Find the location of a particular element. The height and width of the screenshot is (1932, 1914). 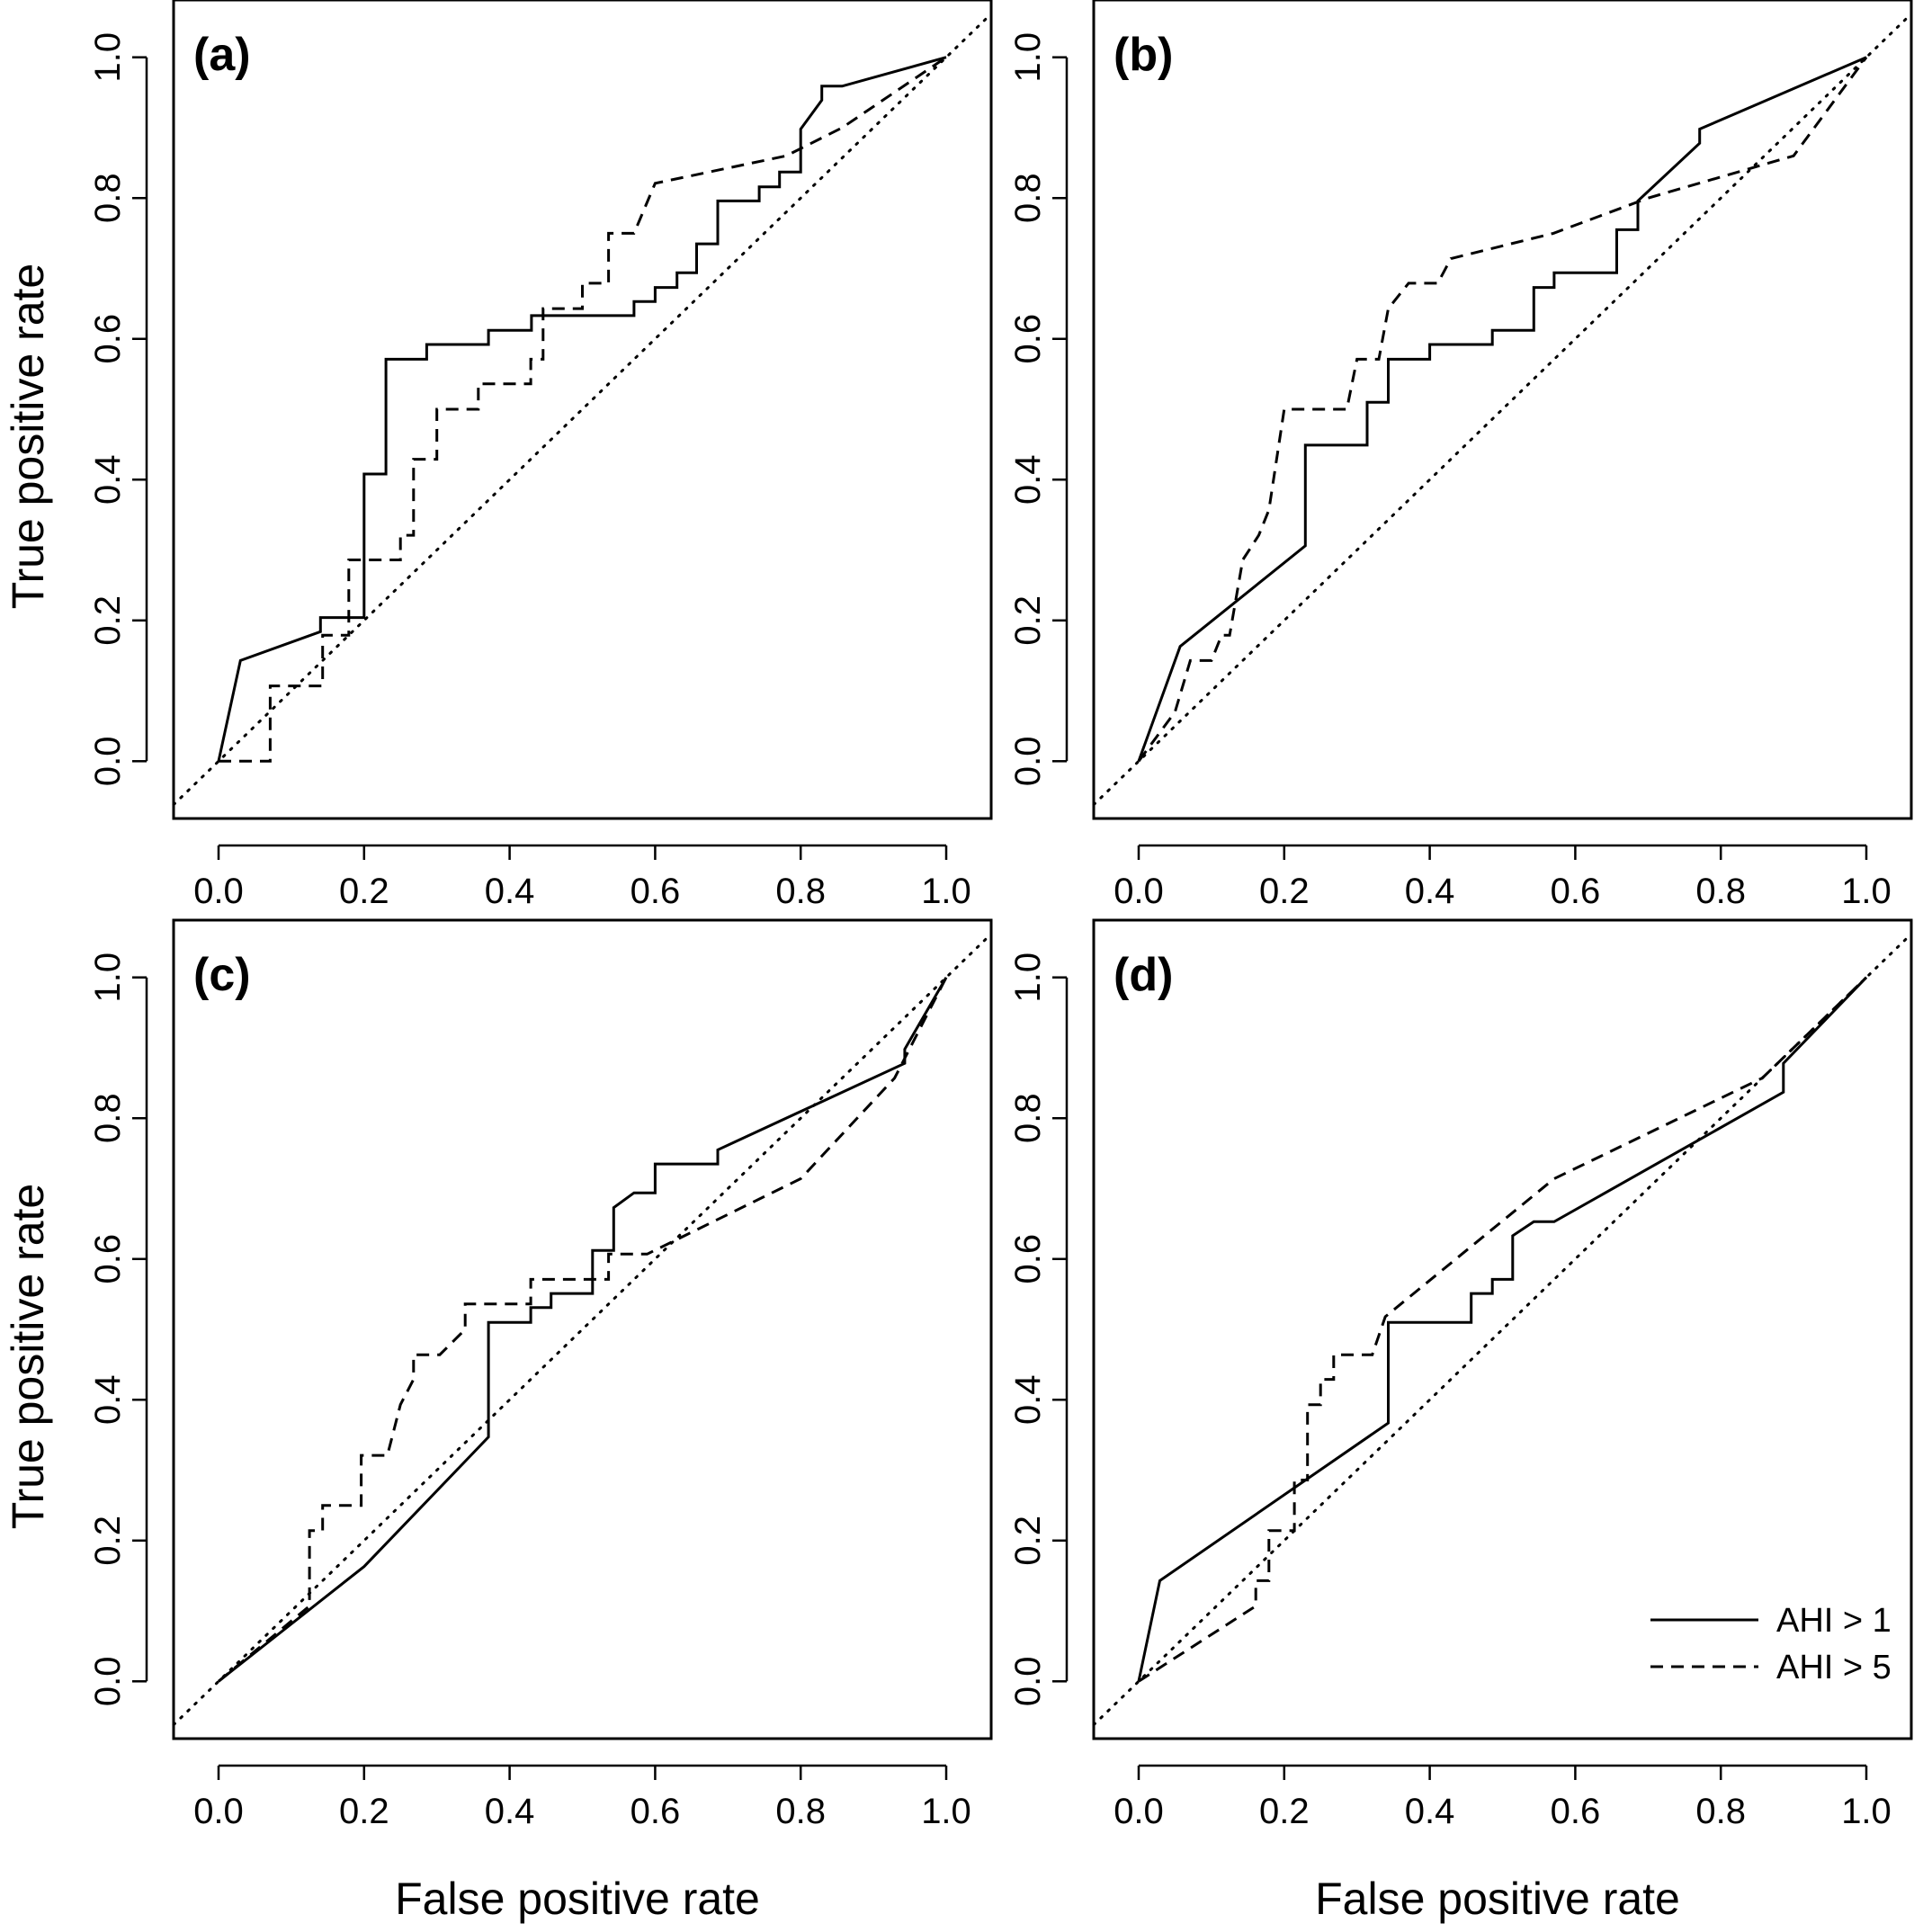

legend-label-solid: AHI > 1 is located at coordinates (1834, 1621).